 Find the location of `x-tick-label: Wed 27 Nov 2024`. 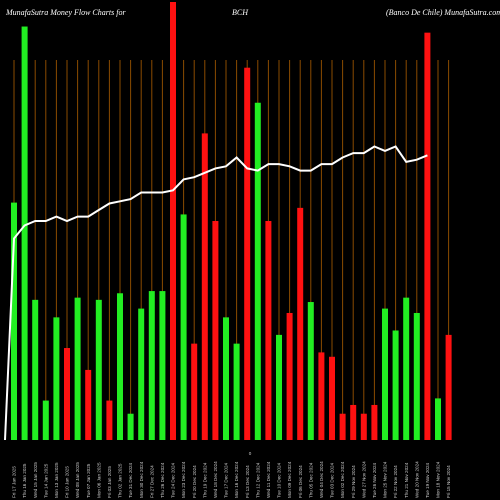

x-tick-label: Wed 27 Nov 2024 is located at coordinates (363, 479).